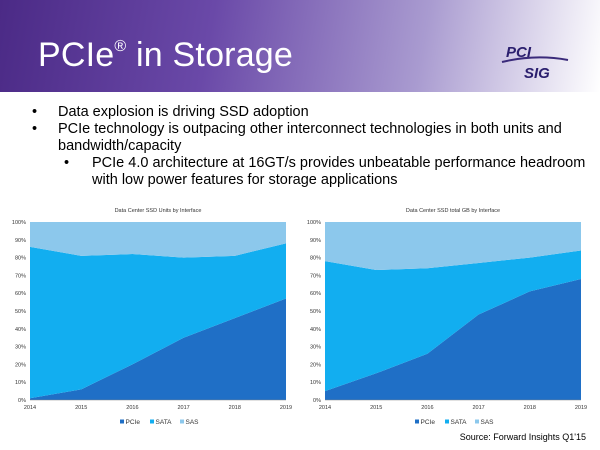 The image size is (600, 450). I want to click on gb-area-sata, so click(453, 321).